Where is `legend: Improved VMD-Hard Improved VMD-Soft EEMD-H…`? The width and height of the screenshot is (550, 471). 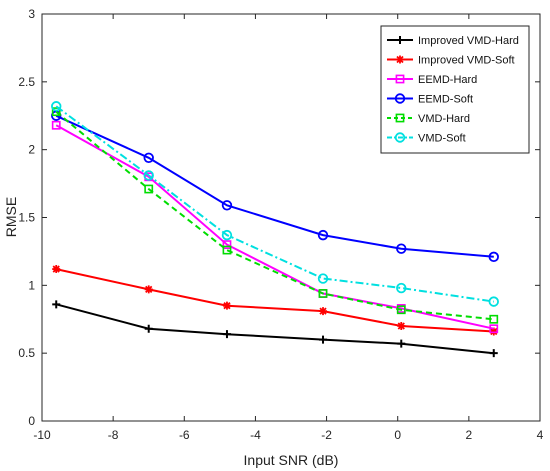 legend: Improved VMD-Hard Improved VMD-Soft EEMD-H… is located at coordinates (455, 89).